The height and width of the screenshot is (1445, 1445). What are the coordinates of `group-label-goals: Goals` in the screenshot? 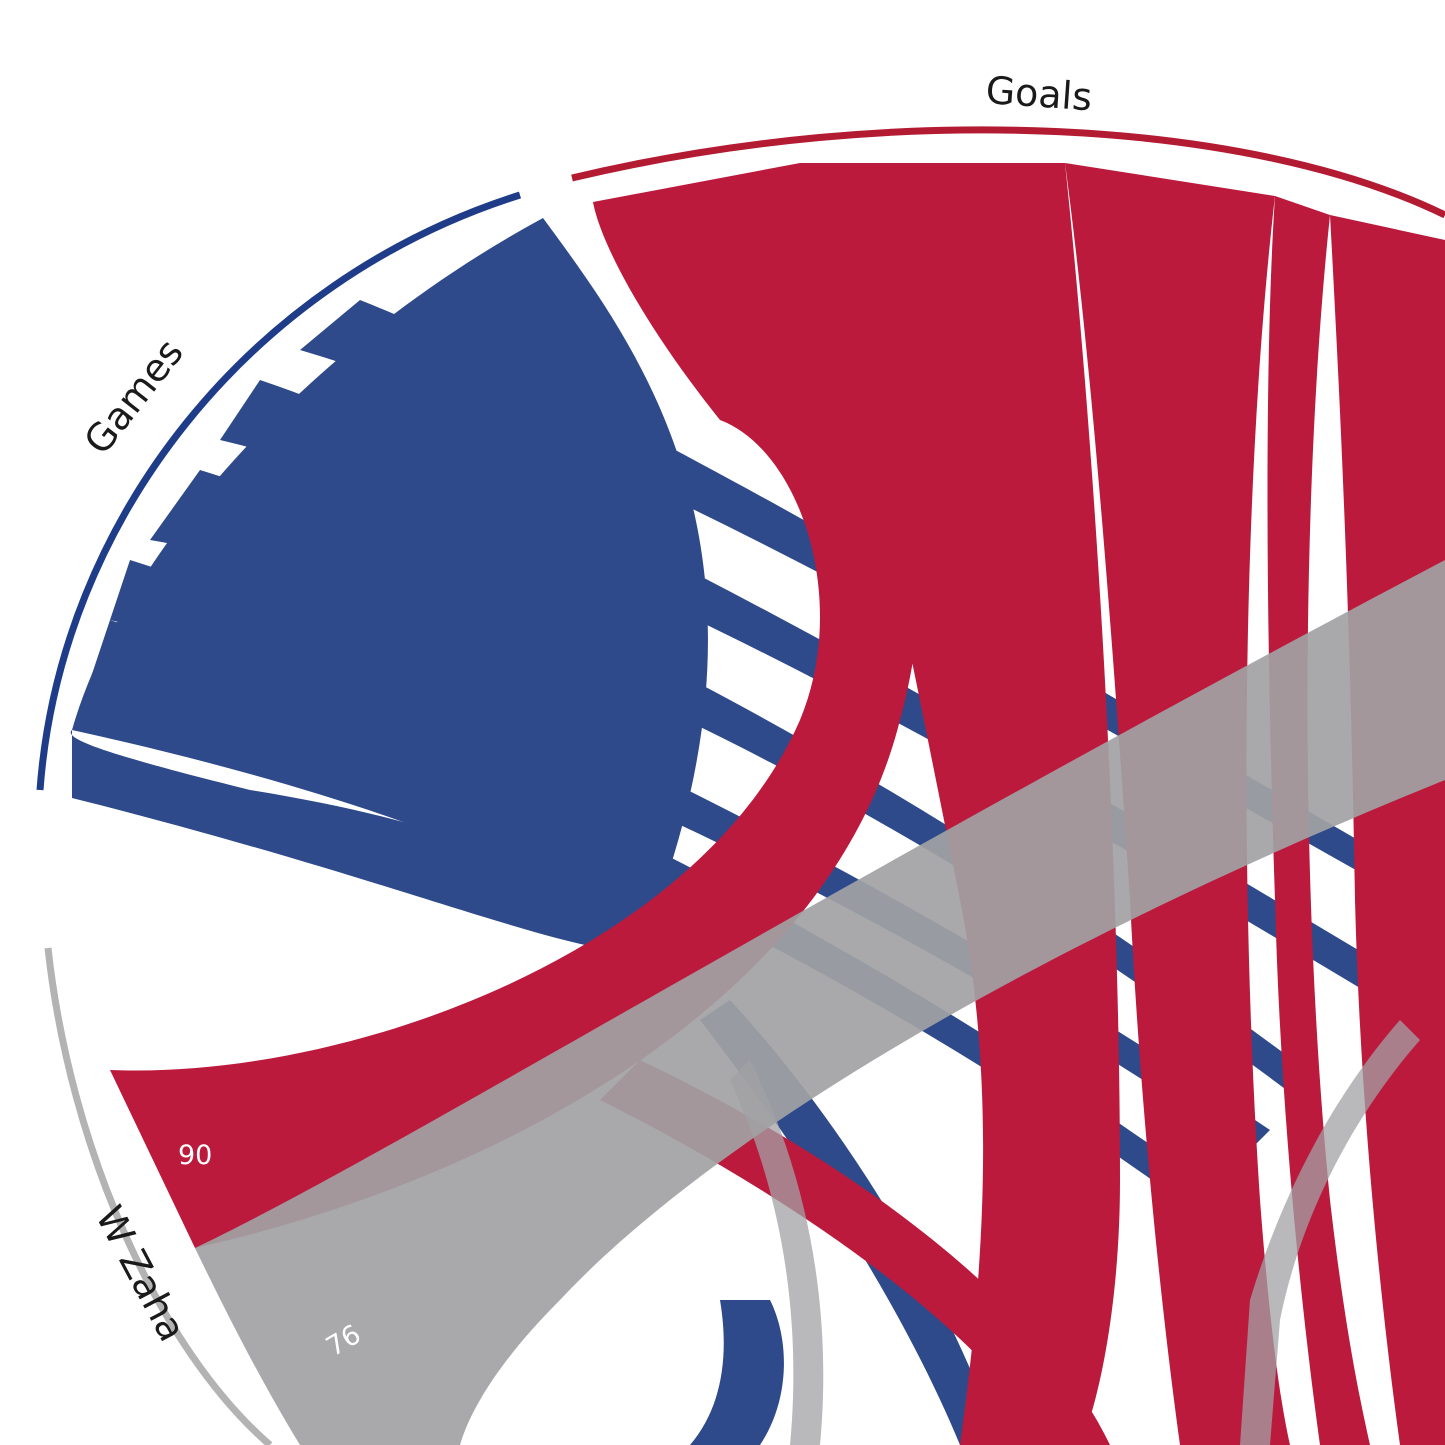 It's located at (1038, 93).